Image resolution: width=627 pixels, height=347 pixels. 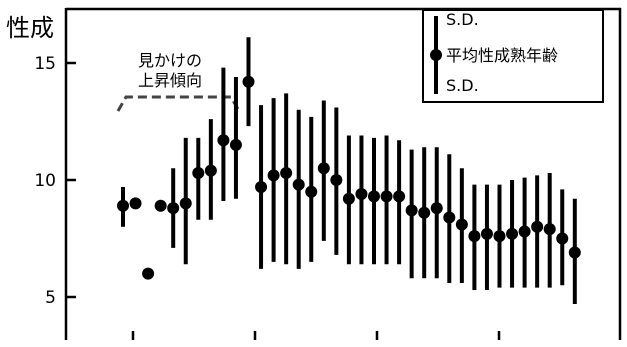 What do you see at coordinates (178, 104) in the screenshot?
I see `annotation-bracket` at bounding box center [178, 104].